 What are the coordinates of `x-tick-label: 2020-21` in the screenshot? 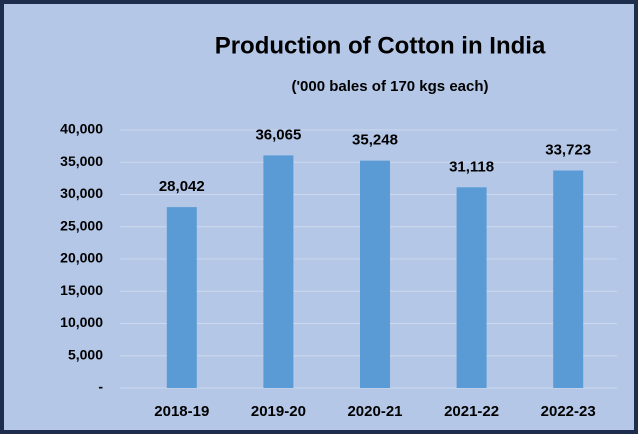 It's located at (374, 411).